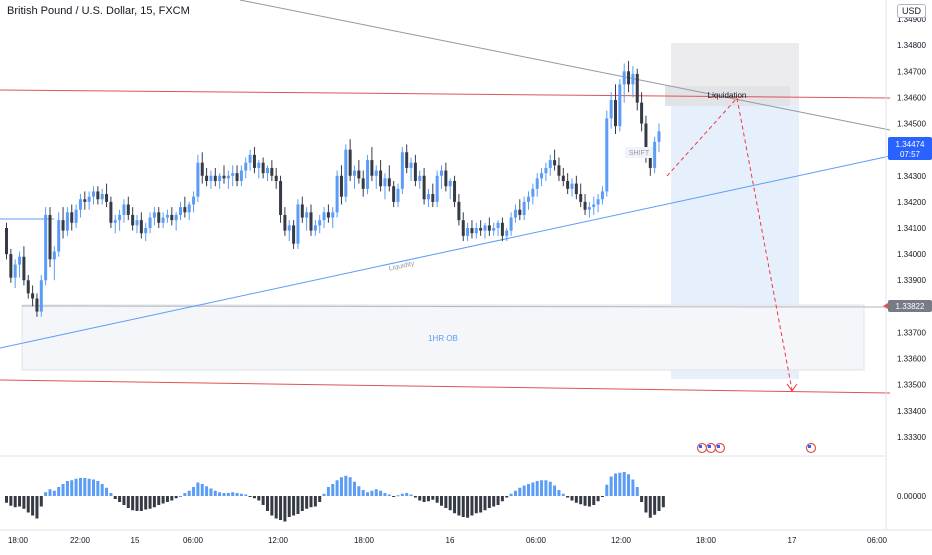 This screenshot has height=555, width=932. Describe the element at coordinates (729, 243) in the screenshot. I see `projection-path` at that location.